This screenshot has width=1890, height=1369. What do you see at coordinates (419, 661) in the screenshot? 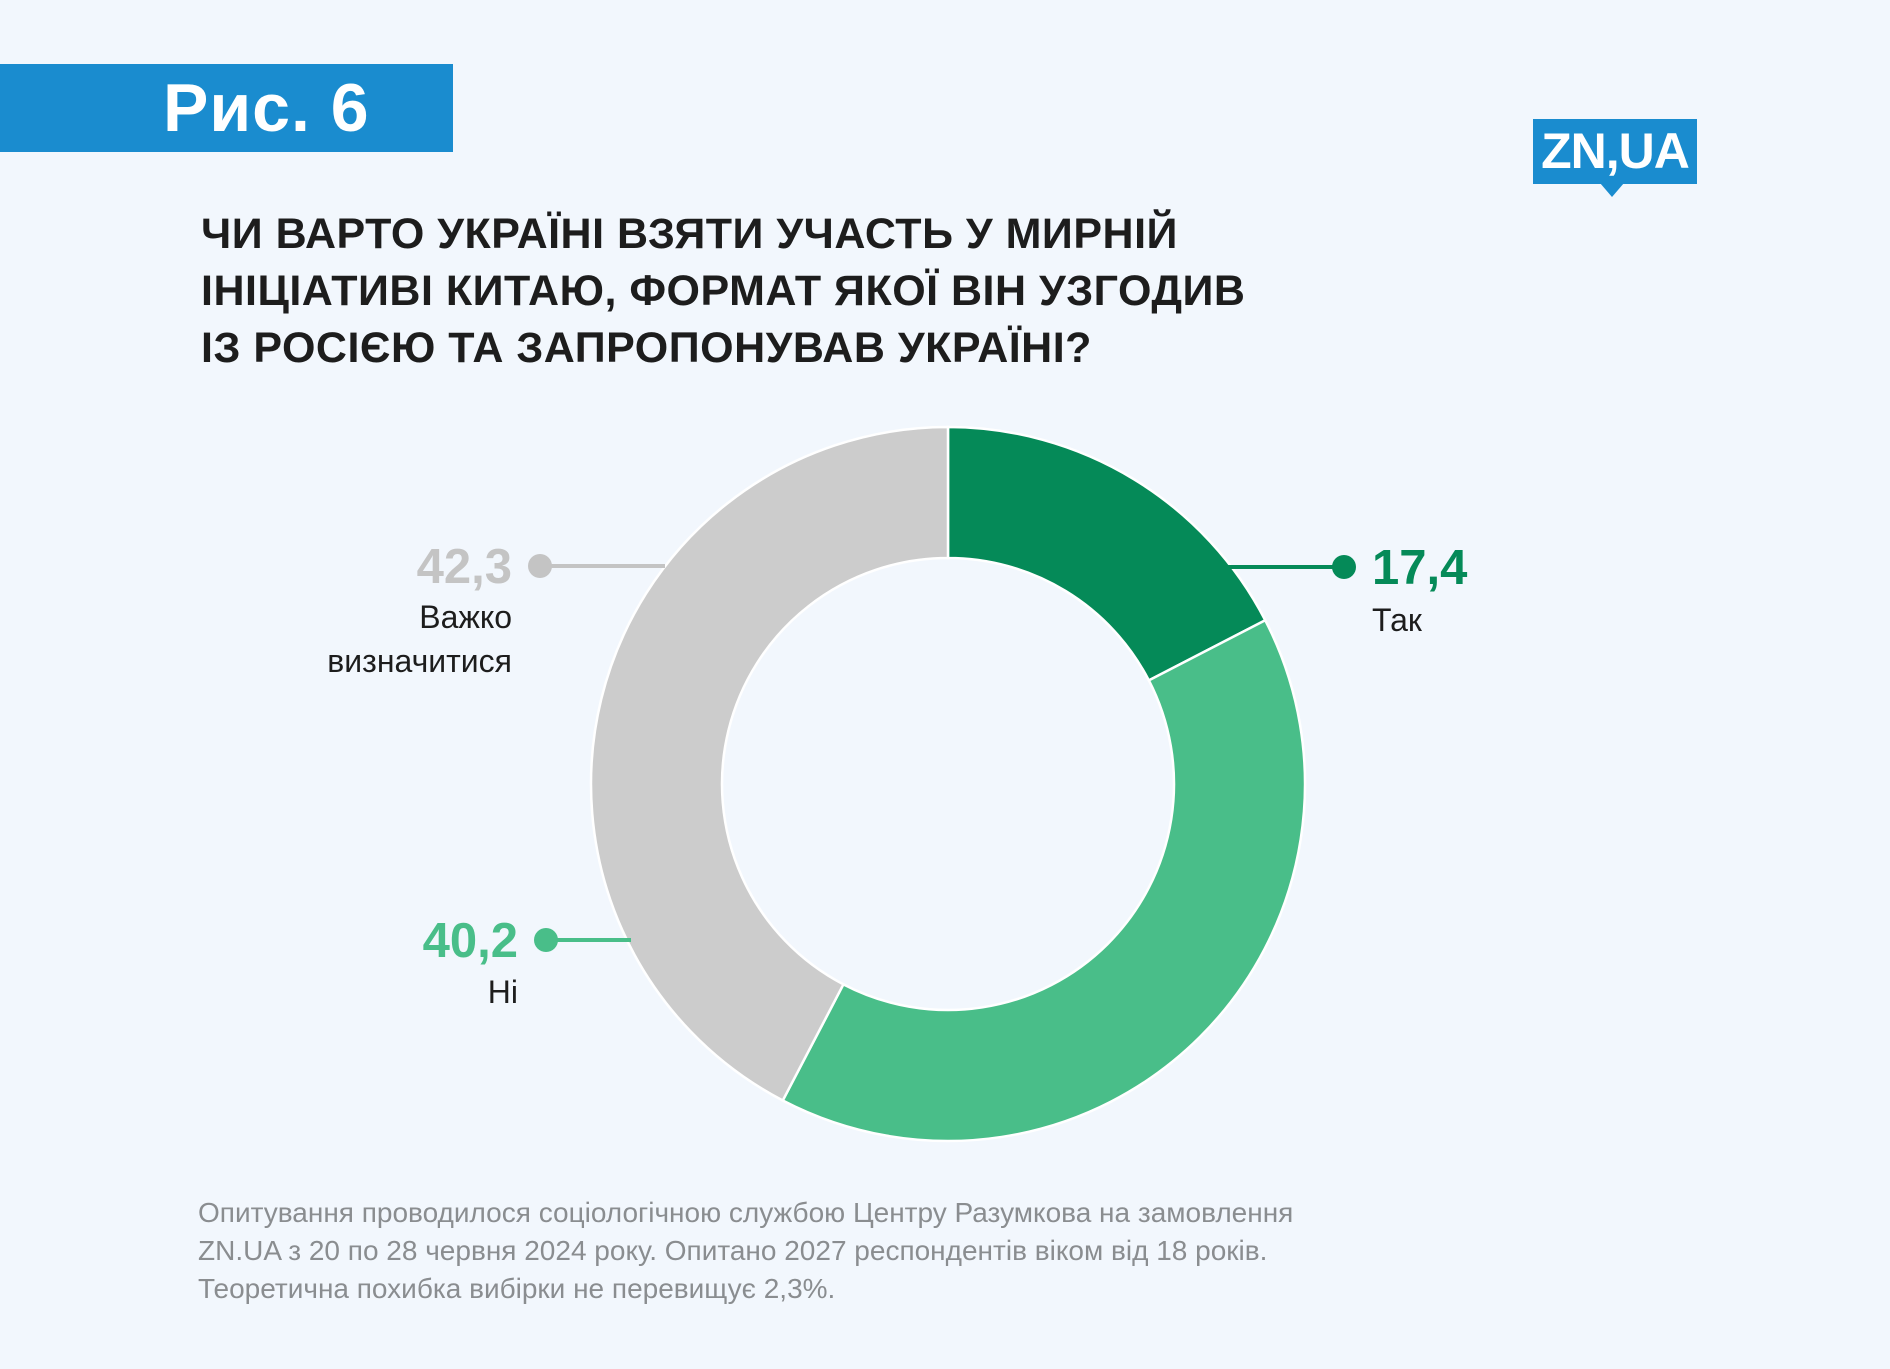
I see `data-label-category: визначитися` at bounding box center [419, 661].